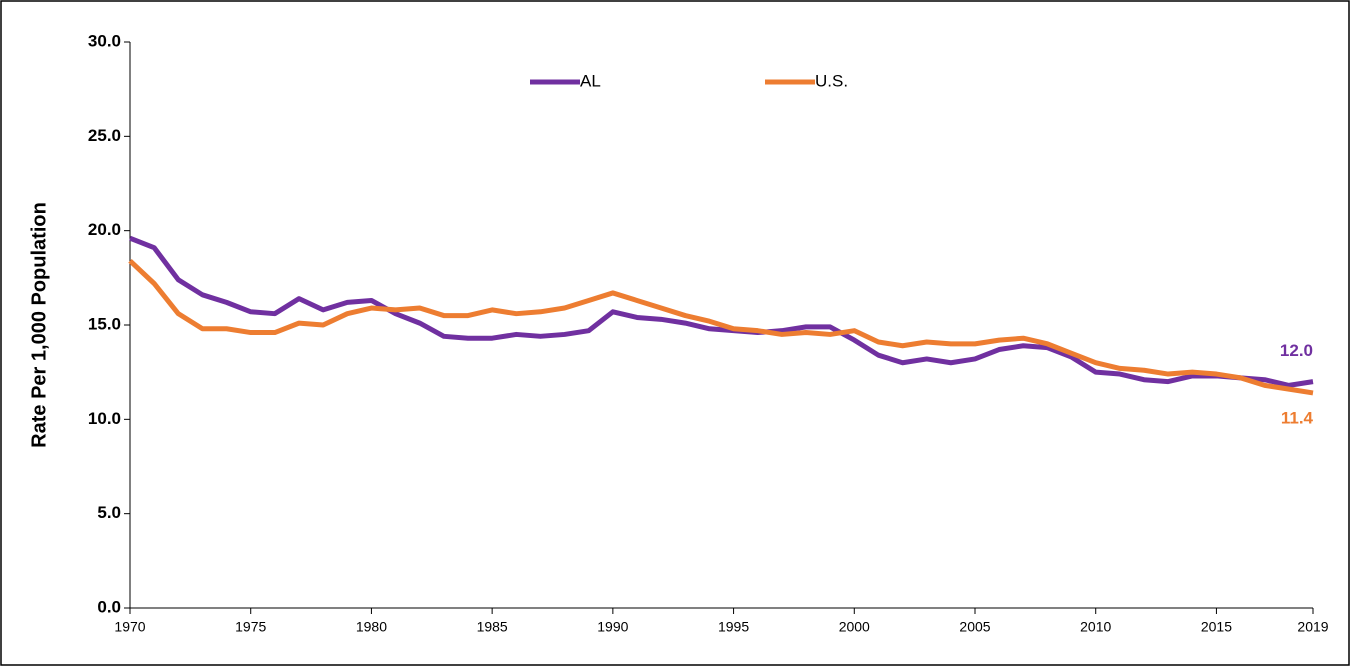 The width and height of the screenshot is (1350, 672). What do you see at coordinates (109, 512) in the screenshot?
I see `y-tick-label: 5.0` at bounding box center [109, 512].